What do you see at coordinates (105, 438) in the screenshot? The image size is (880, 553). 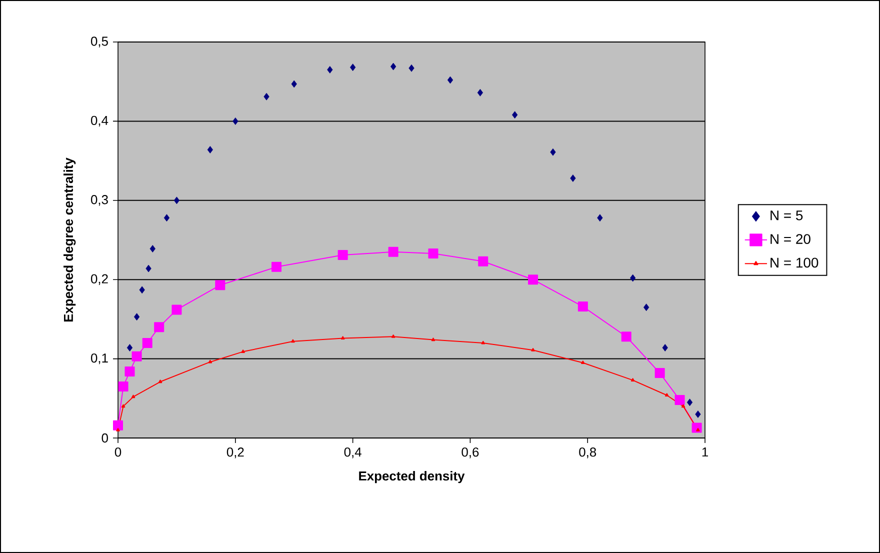 I see `y-tick-label: 0` at bounding box center [105, 438].